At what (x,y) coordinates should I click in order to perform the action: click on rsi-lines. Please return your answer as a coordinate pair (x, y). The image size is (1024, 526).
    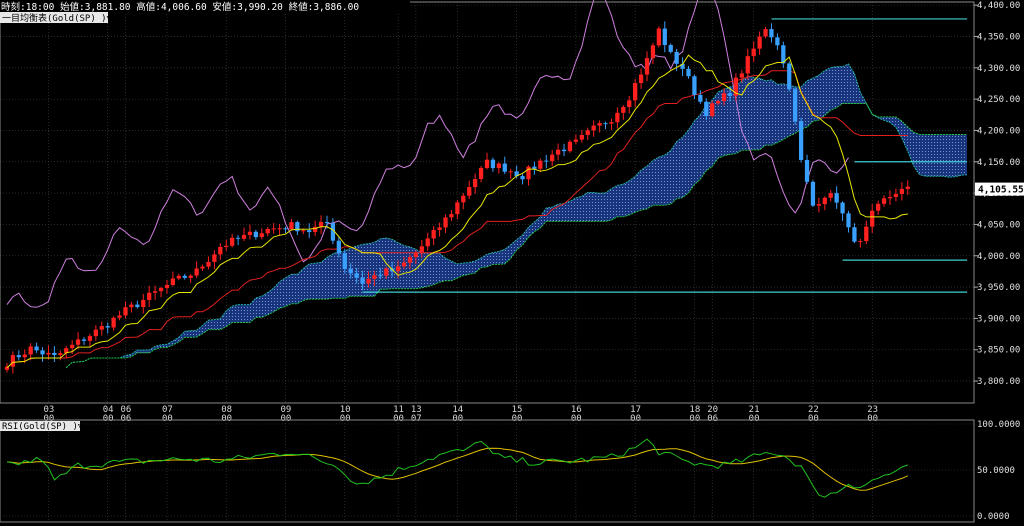
    Looking at the image, I should click on (457, 468).